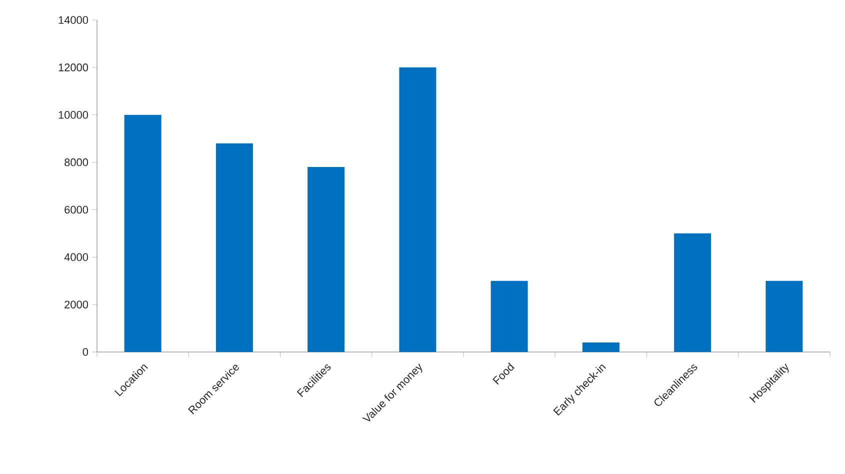 Image resolution: width=845 pixels, height=474 pixels. Describe the element at coordinates (76, 257) in the screenshot. I see `y-tick-label: 4000` at that location.